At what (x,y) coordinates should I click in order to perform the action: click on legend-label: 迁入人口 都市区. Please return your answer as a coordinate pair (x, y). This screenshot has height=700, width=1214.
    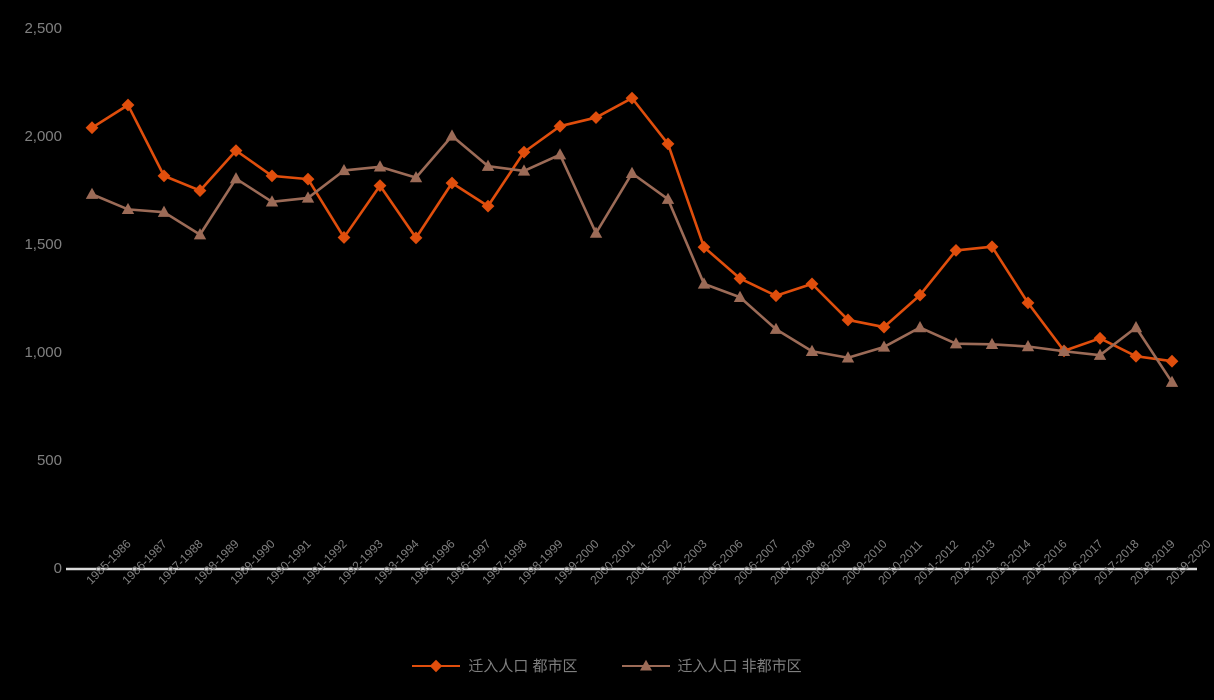
    Looking at the image, I should click on (523, 666).